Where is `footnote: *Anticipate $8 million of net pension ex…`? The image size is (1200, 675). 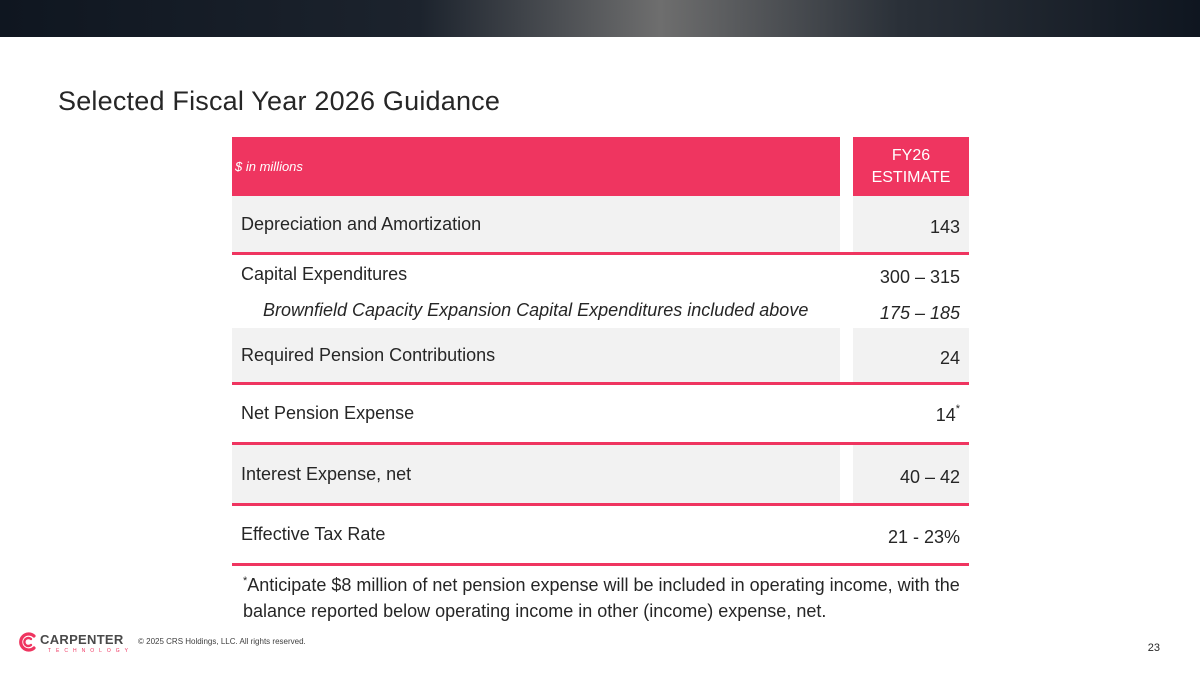
footnote: *Anticipate $8 million of net pension ex… is located at coordinates (608, 596).